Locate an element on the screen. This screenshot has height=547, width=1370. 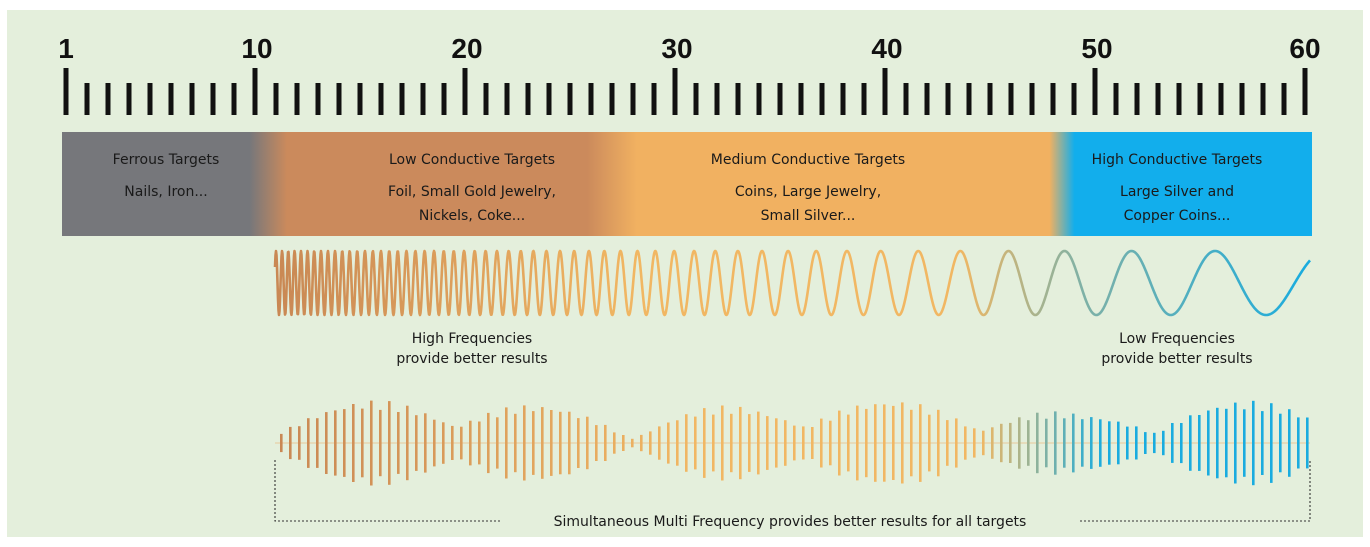
scale-label-50: 50 is located at coordinates (1096, 48).